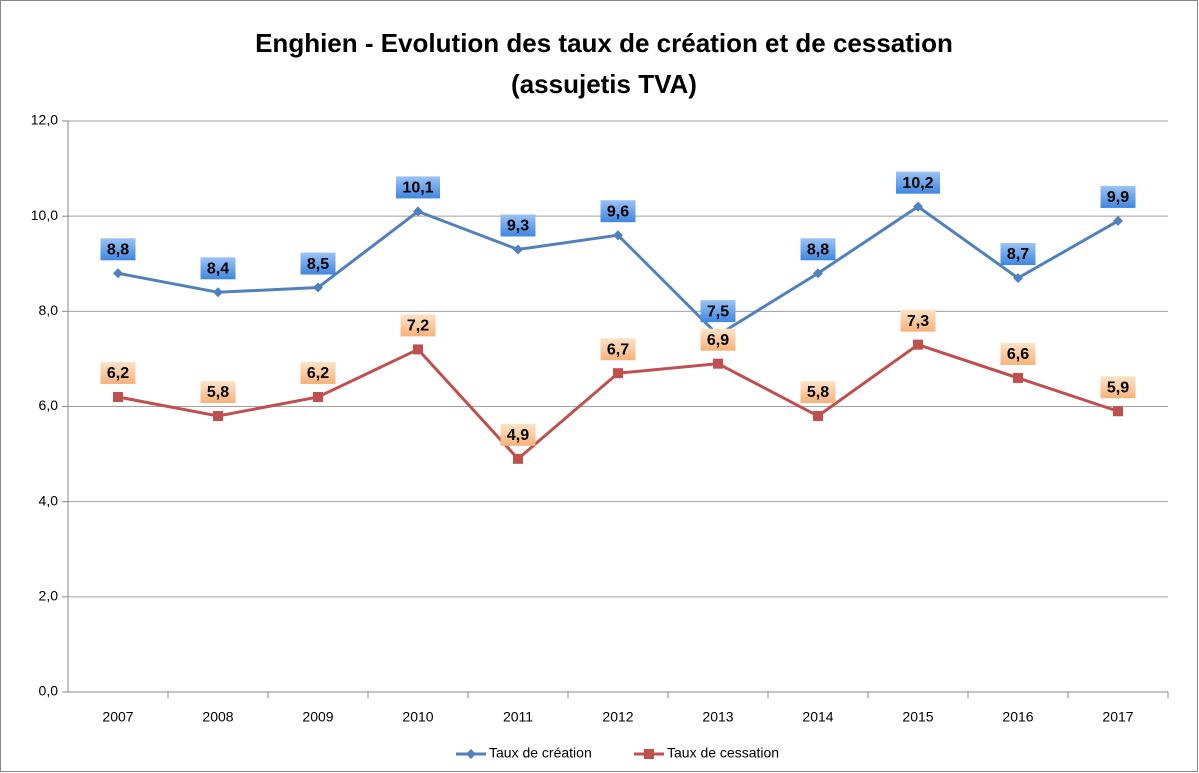 This screenshot has width=1199, height=773. I want to click on data-label: 8,7, so click(1018, 254).